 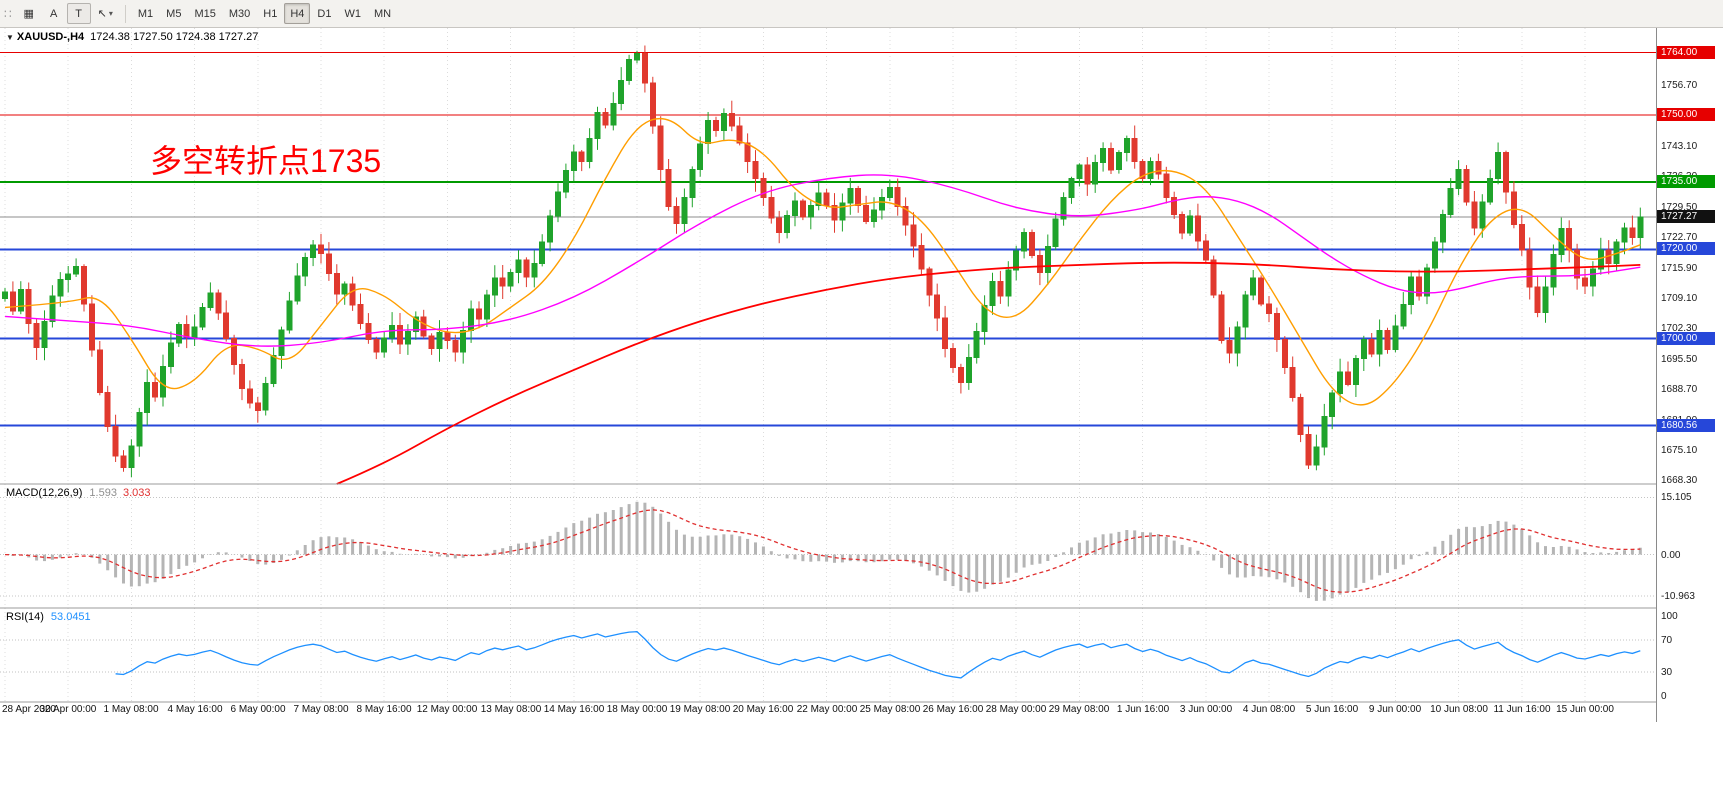 I want to click on current-price-badge: 1727.27, so click(x=1686, y=216).